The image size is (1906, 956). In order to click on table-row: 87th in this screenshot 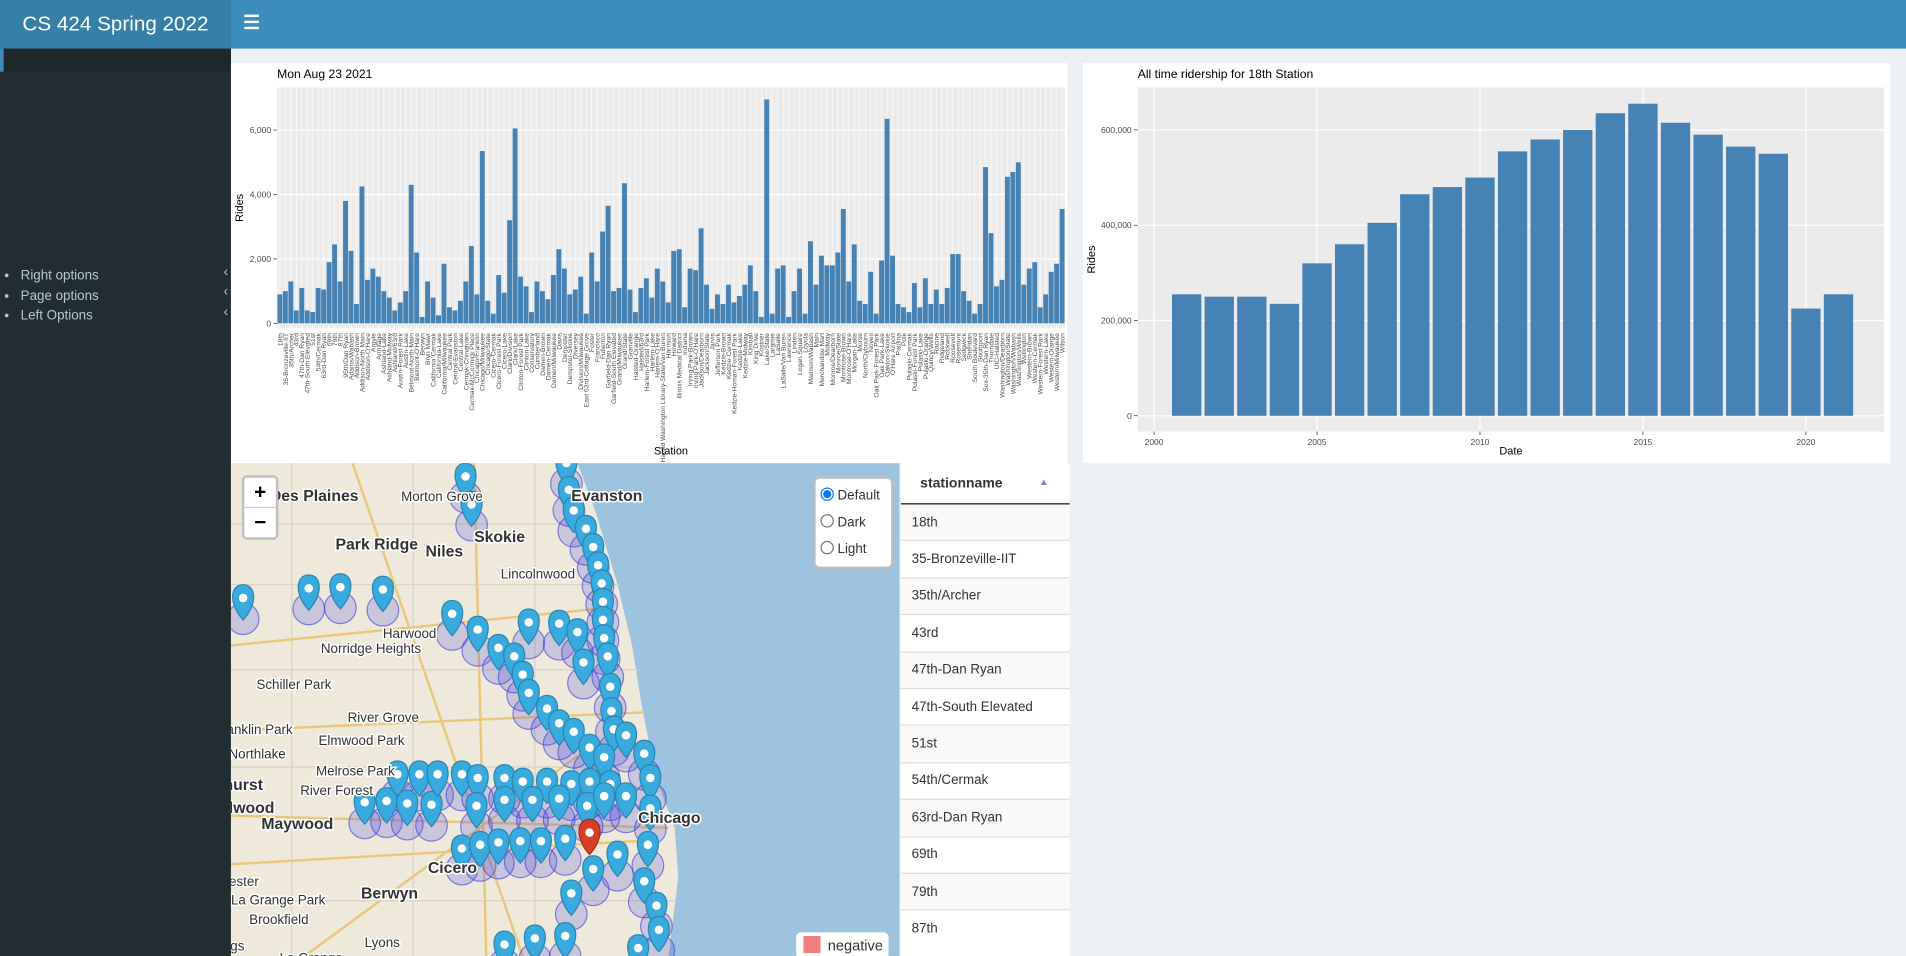, I will do `click(985, 928)`.